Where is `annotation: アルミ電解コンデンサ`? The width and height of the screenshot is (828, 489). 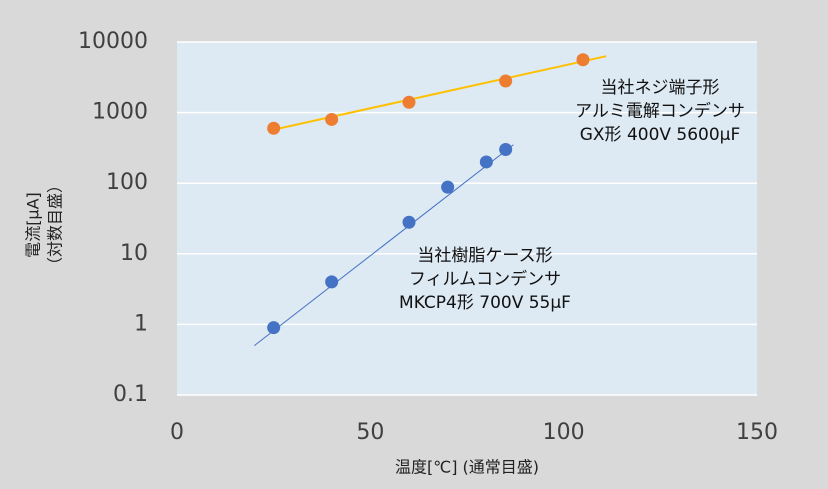 annotation: アルミ電解コンデンサ is located at coordinates (660, 111).